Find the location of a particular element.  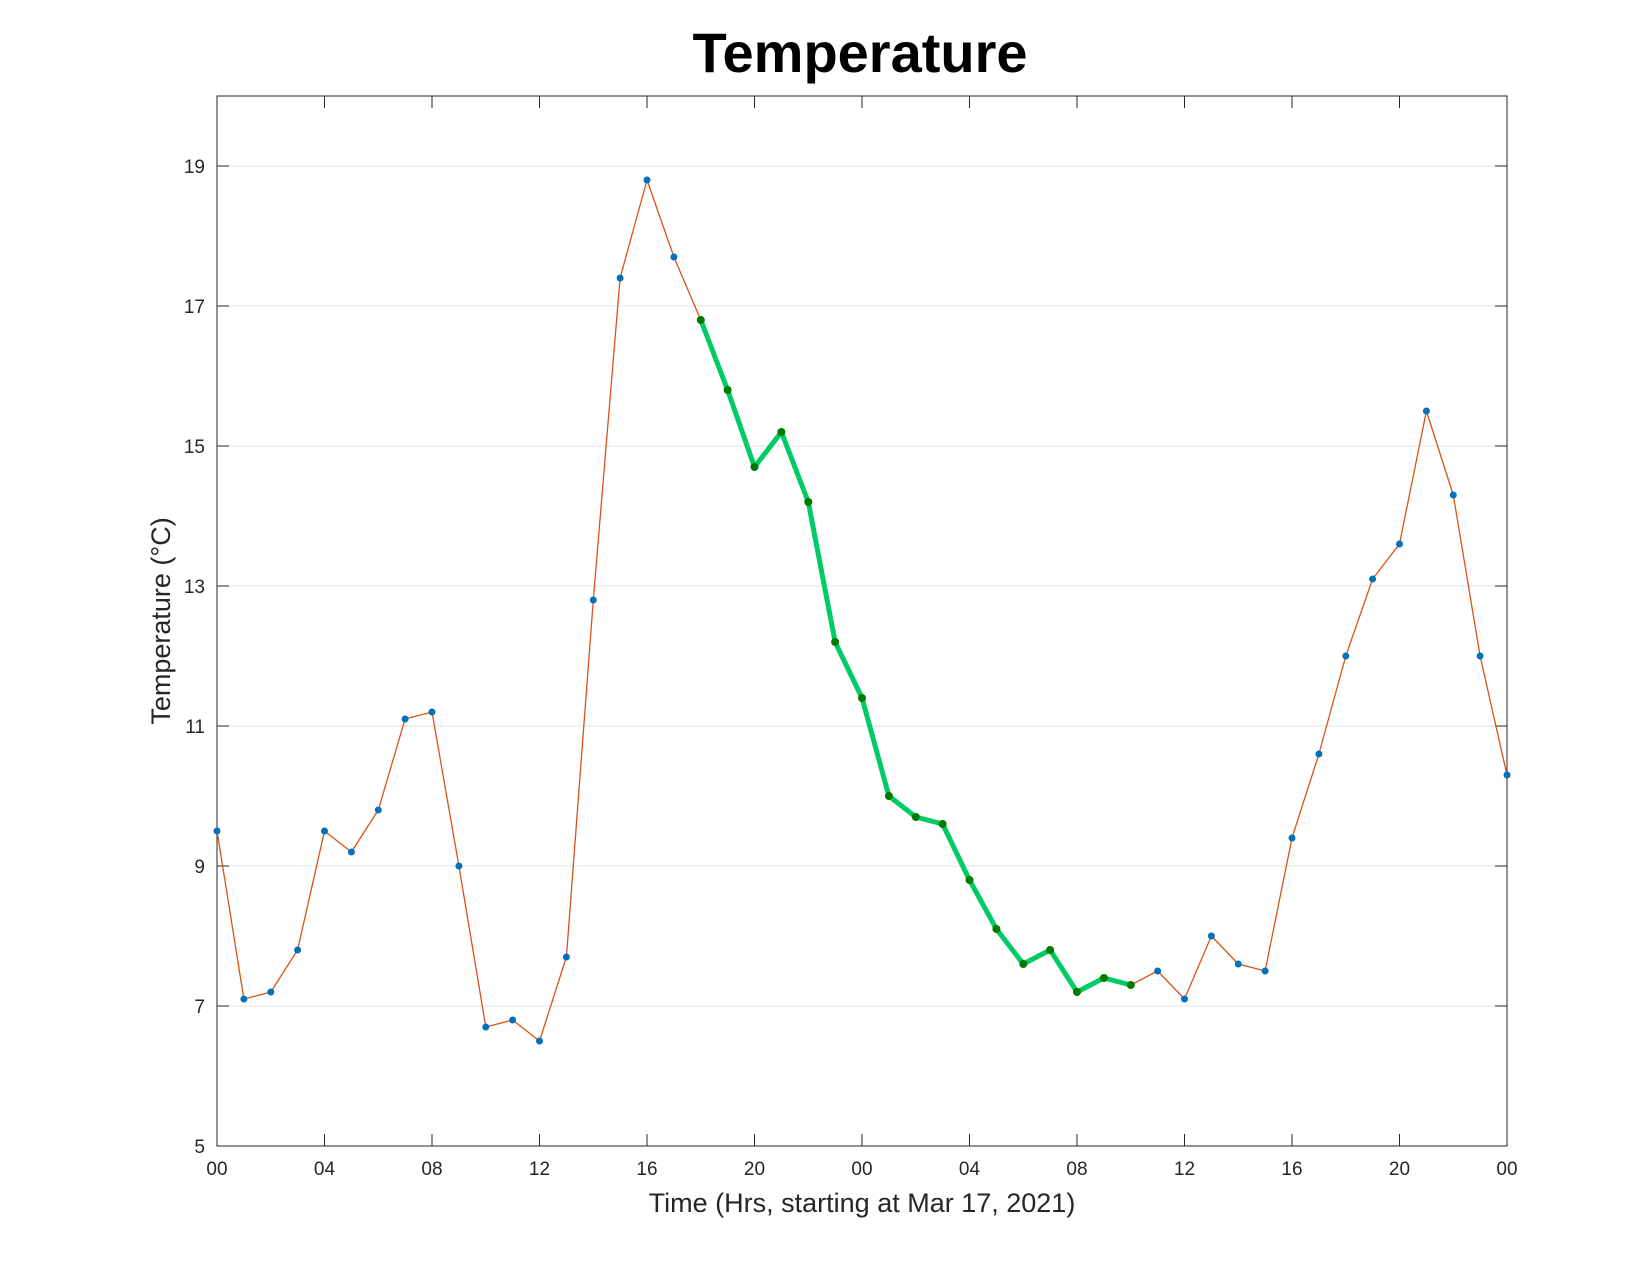

y-axis-label: Temperature (°C) is located at coordinates (161, 620).